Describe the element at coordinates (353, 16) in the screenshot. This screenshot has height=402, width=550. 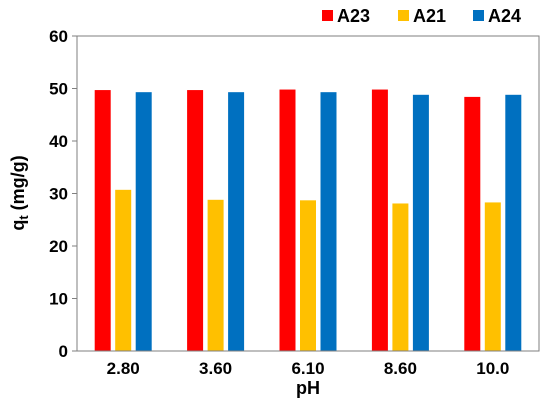
I see `legend-label-a23: A23` at that location.